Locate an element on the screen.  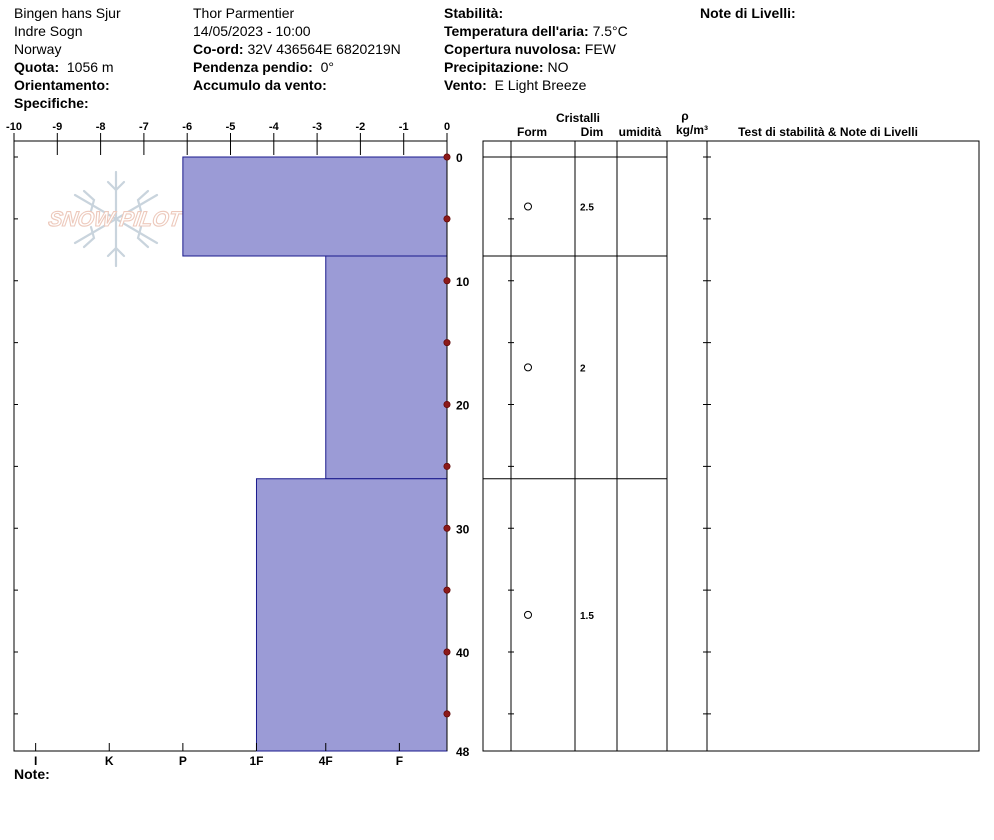
watermark-text: SNOW PILOT is located at coordinates (116, 219).